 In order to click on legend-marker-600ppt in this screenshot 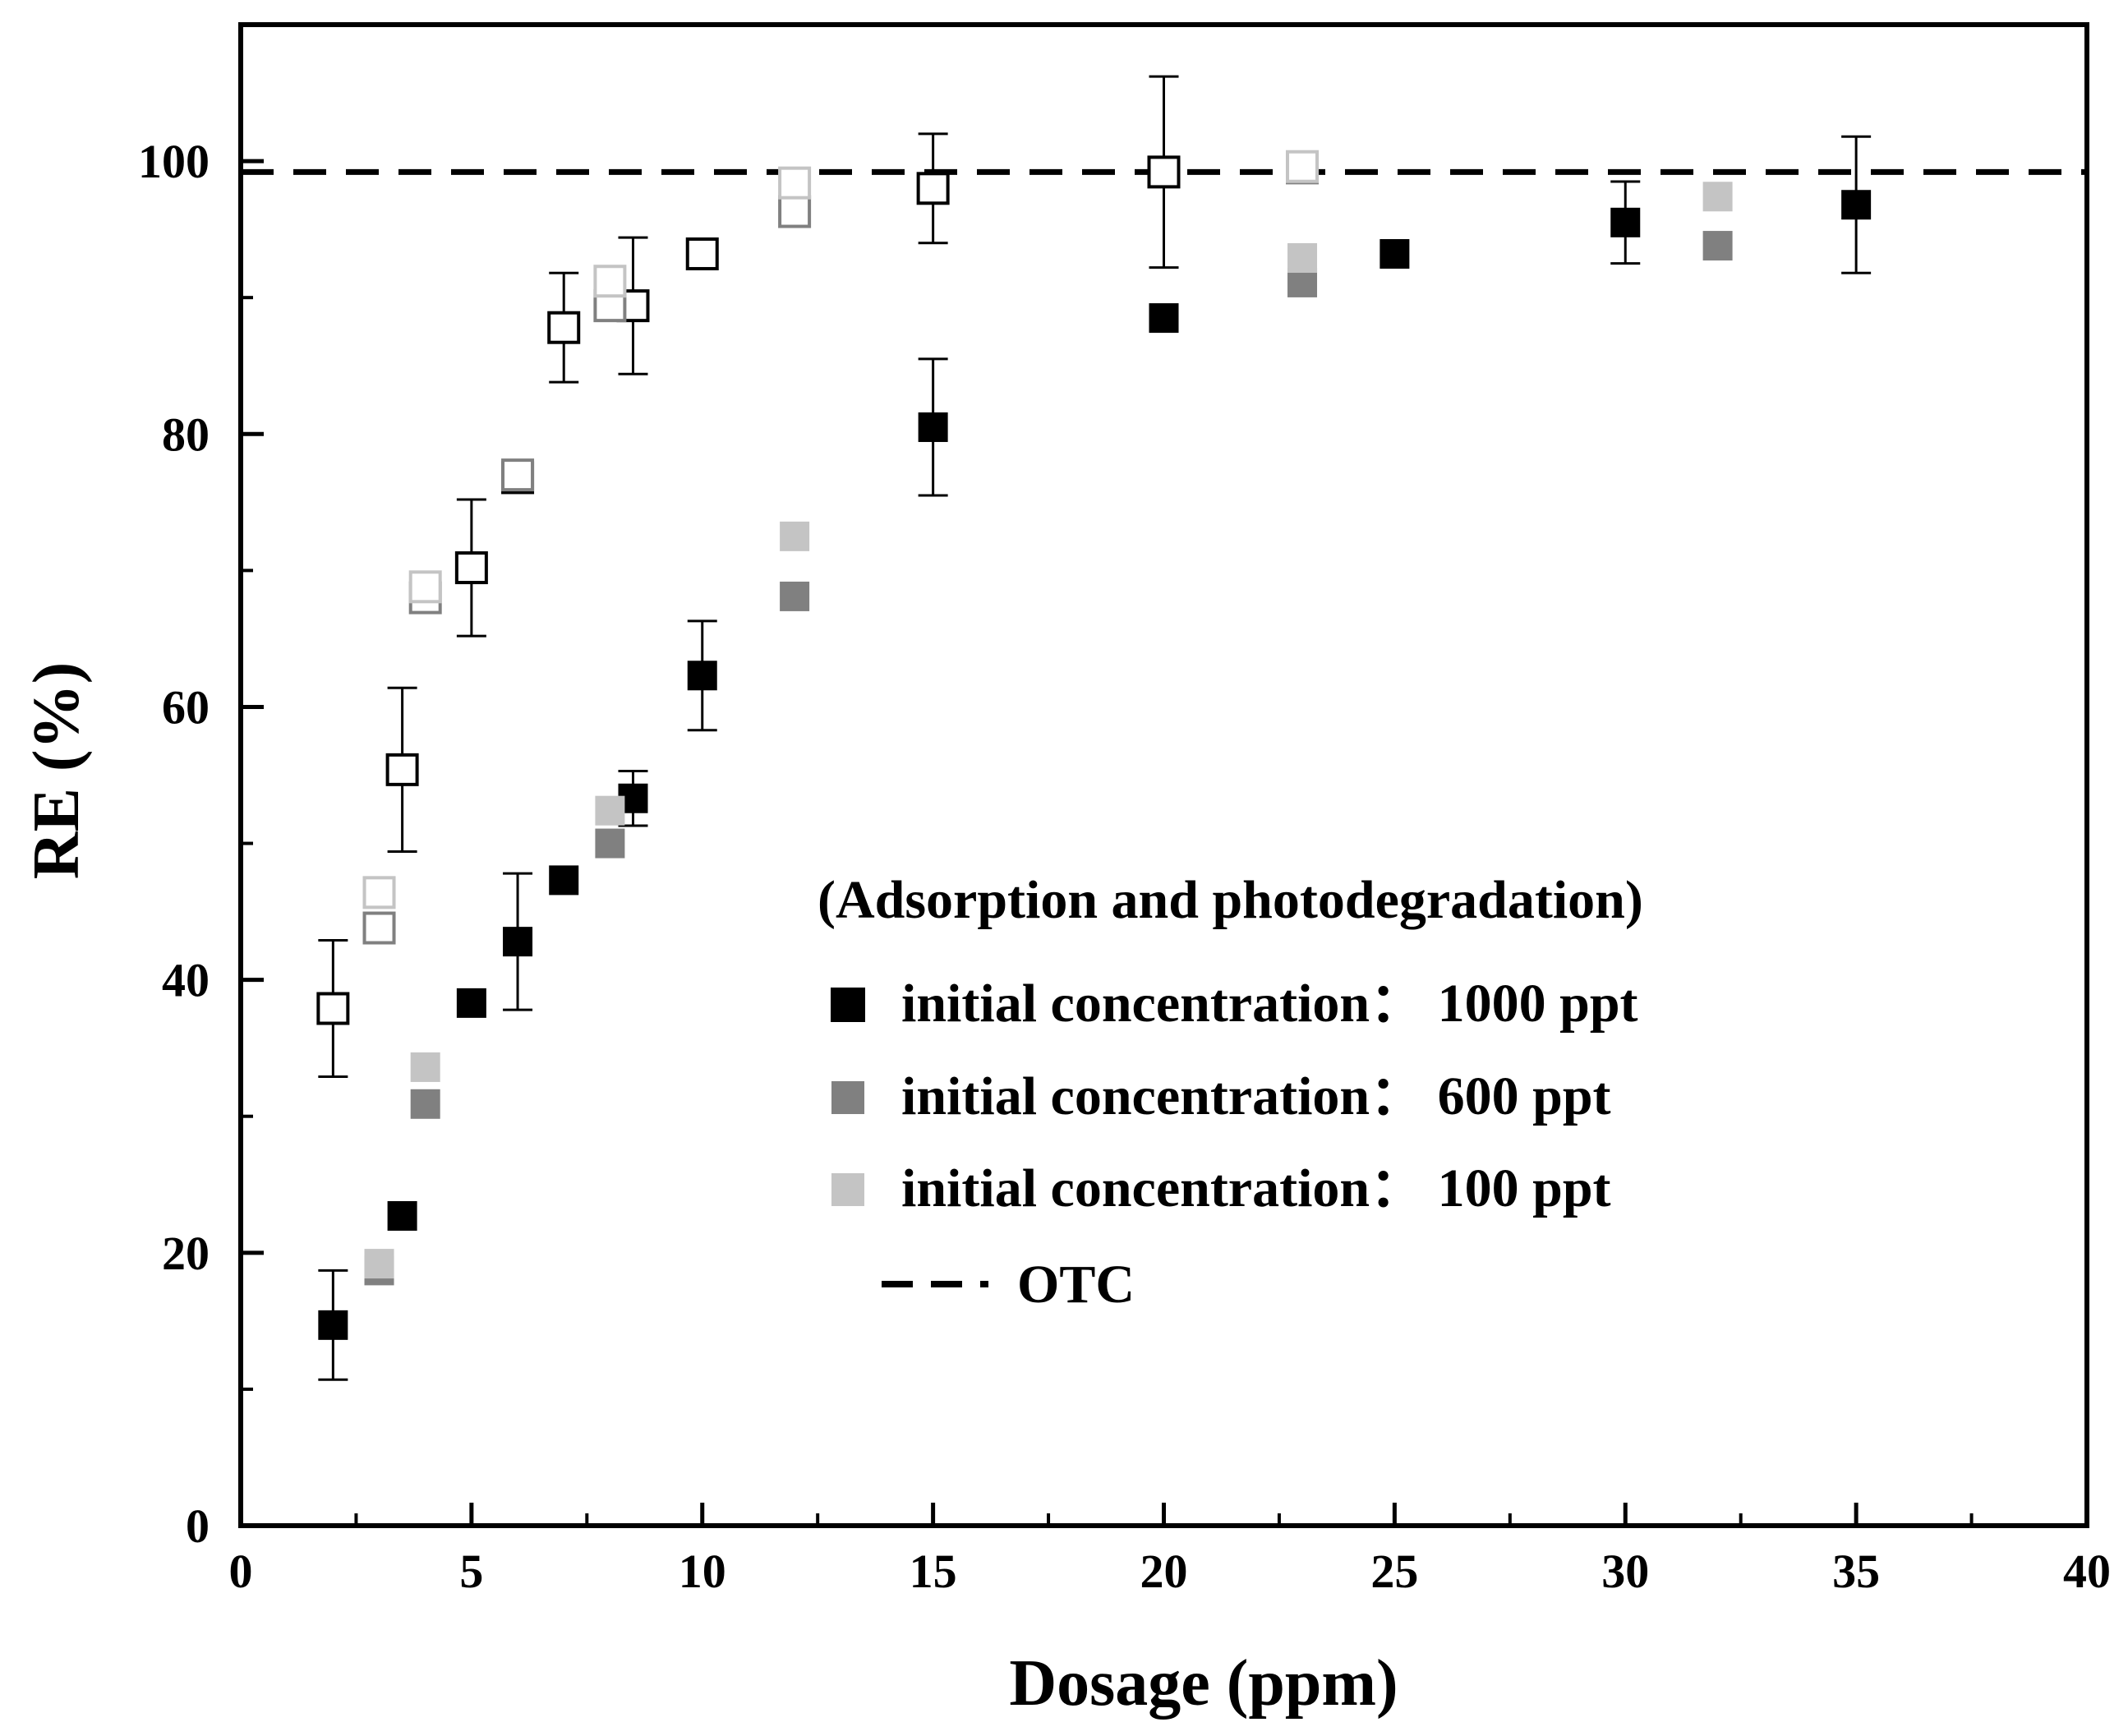, I will do `click(848, 1097)`.